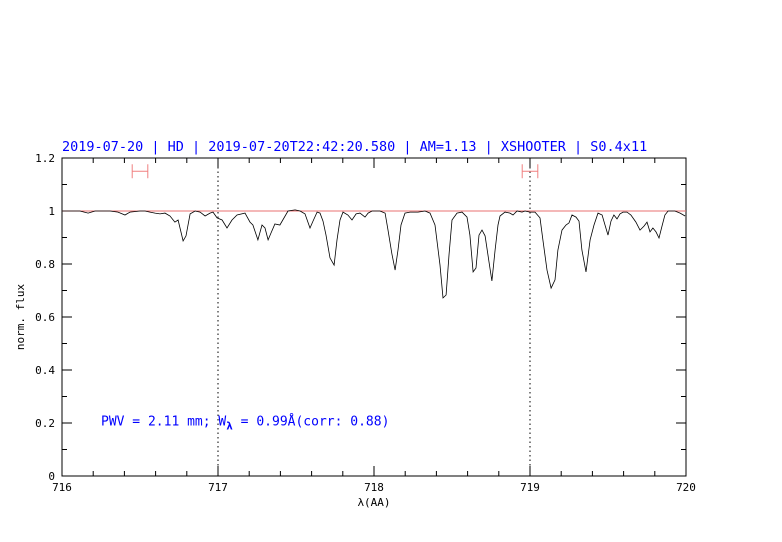 The height and width of the screenshot is (542, 782). I want to click on y-tick-label: 1, so click(51, 211).